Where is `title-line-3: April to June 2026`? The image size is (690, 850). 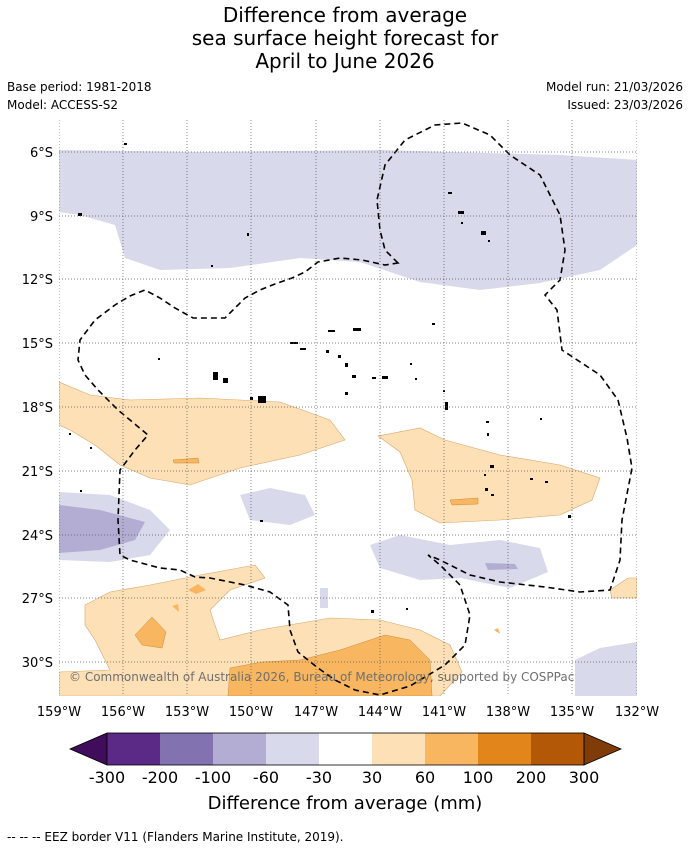
title-line-3: April to June 2026 is located at coordinates (345, 61).